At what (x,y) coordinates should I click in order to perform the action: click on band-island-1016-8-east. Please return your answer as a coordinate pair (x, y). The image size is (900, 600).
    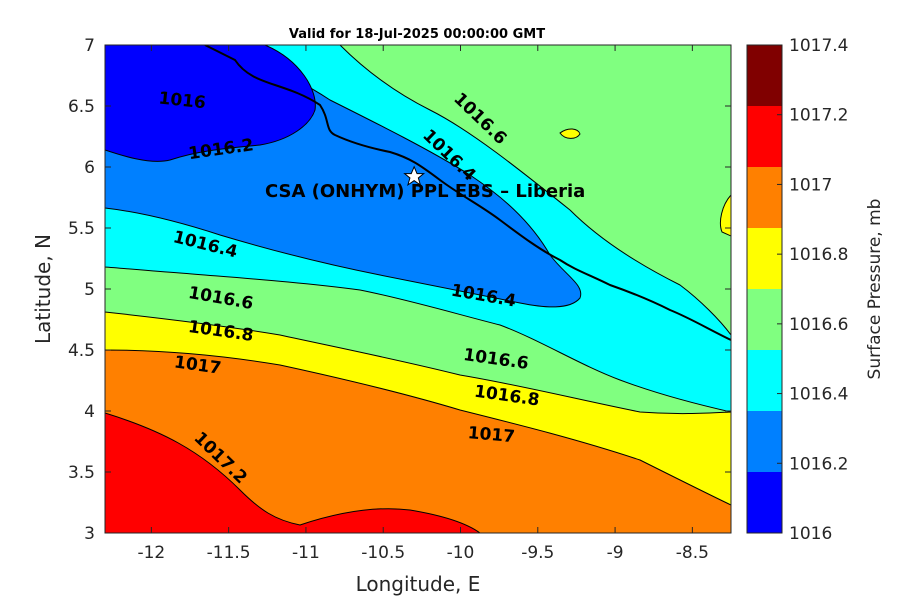
    Looking at the image, I should click on (725, 215).